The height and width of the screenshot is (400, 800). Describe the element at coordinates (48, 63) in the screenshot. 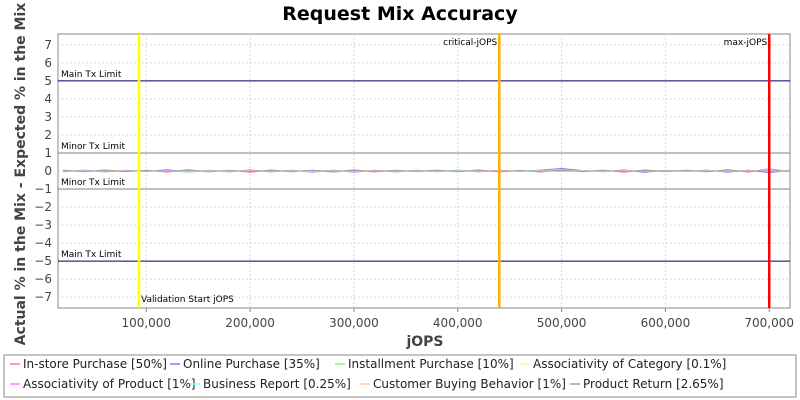

I see `y-tick-label: 6` at that location.